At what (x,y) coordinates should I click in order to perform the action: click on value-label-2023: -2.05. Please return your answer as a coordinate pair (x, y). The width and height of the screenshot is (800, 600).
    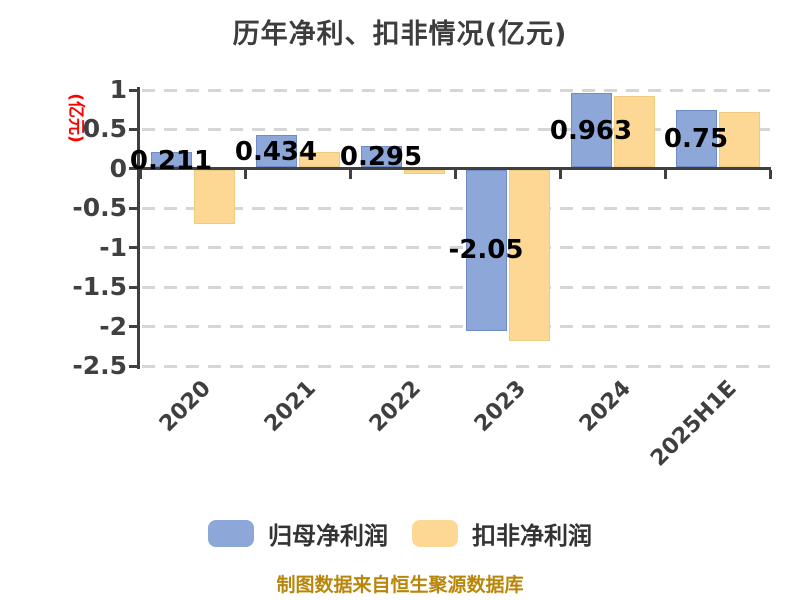
    Looking at the image, I should click on (486, 249).